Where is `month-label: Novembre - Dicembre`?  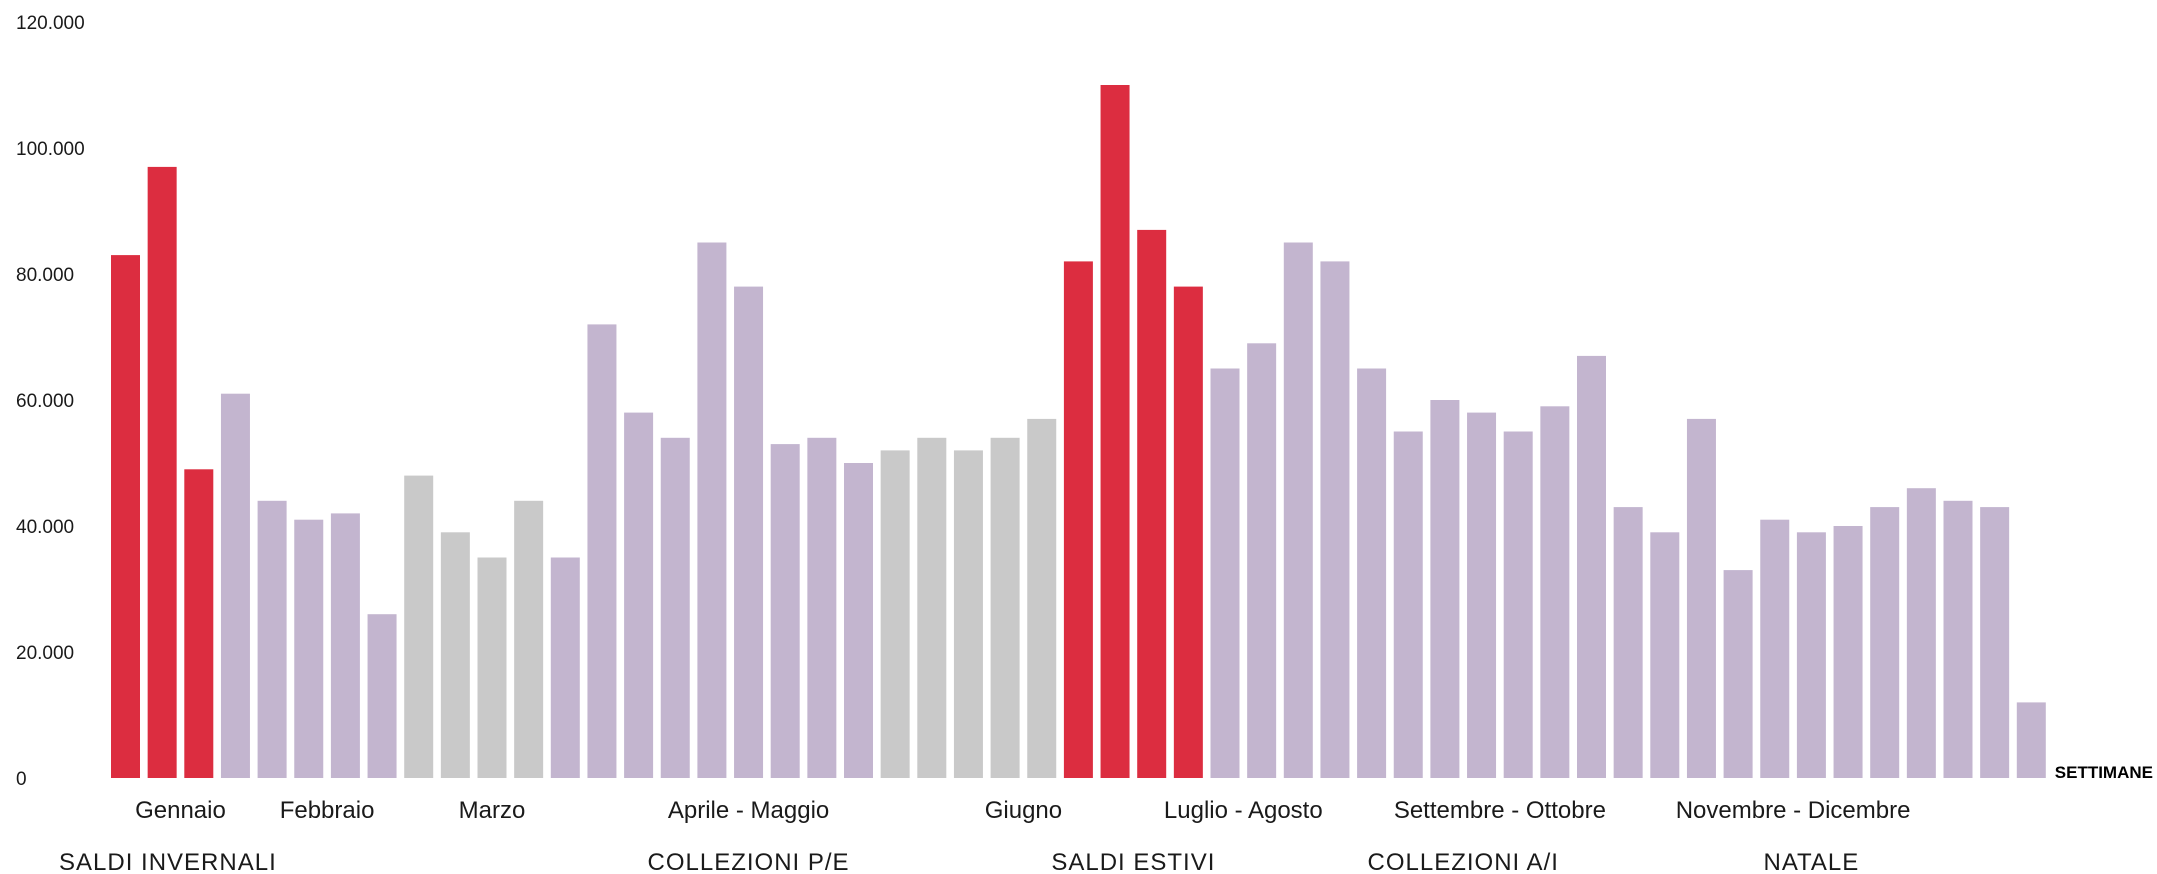 month-label: Novembre - Dicembre is located at coordinates (1793, 810).